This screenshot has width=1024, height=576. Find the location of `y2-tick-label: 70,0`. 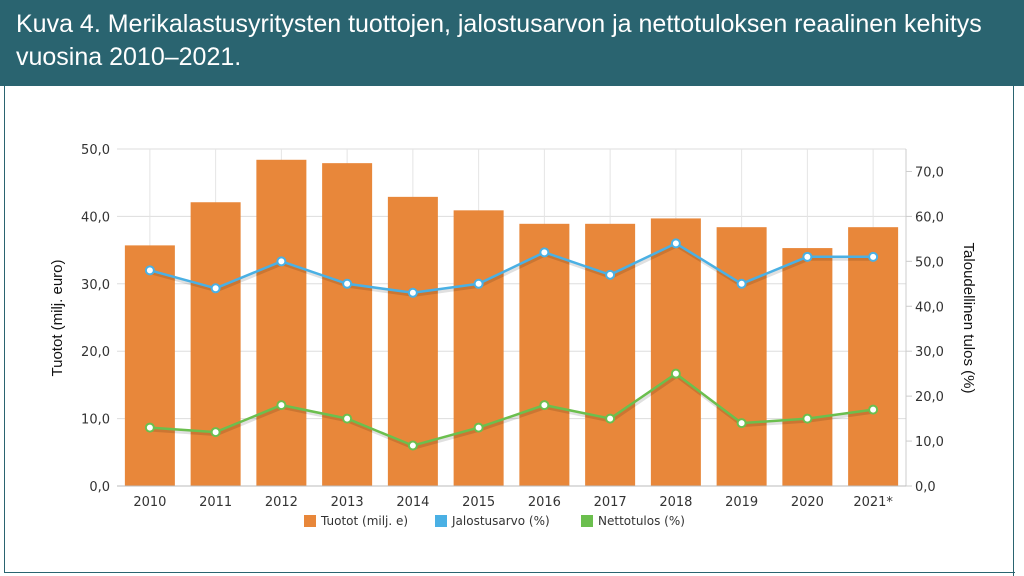

y2-tick-label: 70,0 is located at coordinates (929, 172).